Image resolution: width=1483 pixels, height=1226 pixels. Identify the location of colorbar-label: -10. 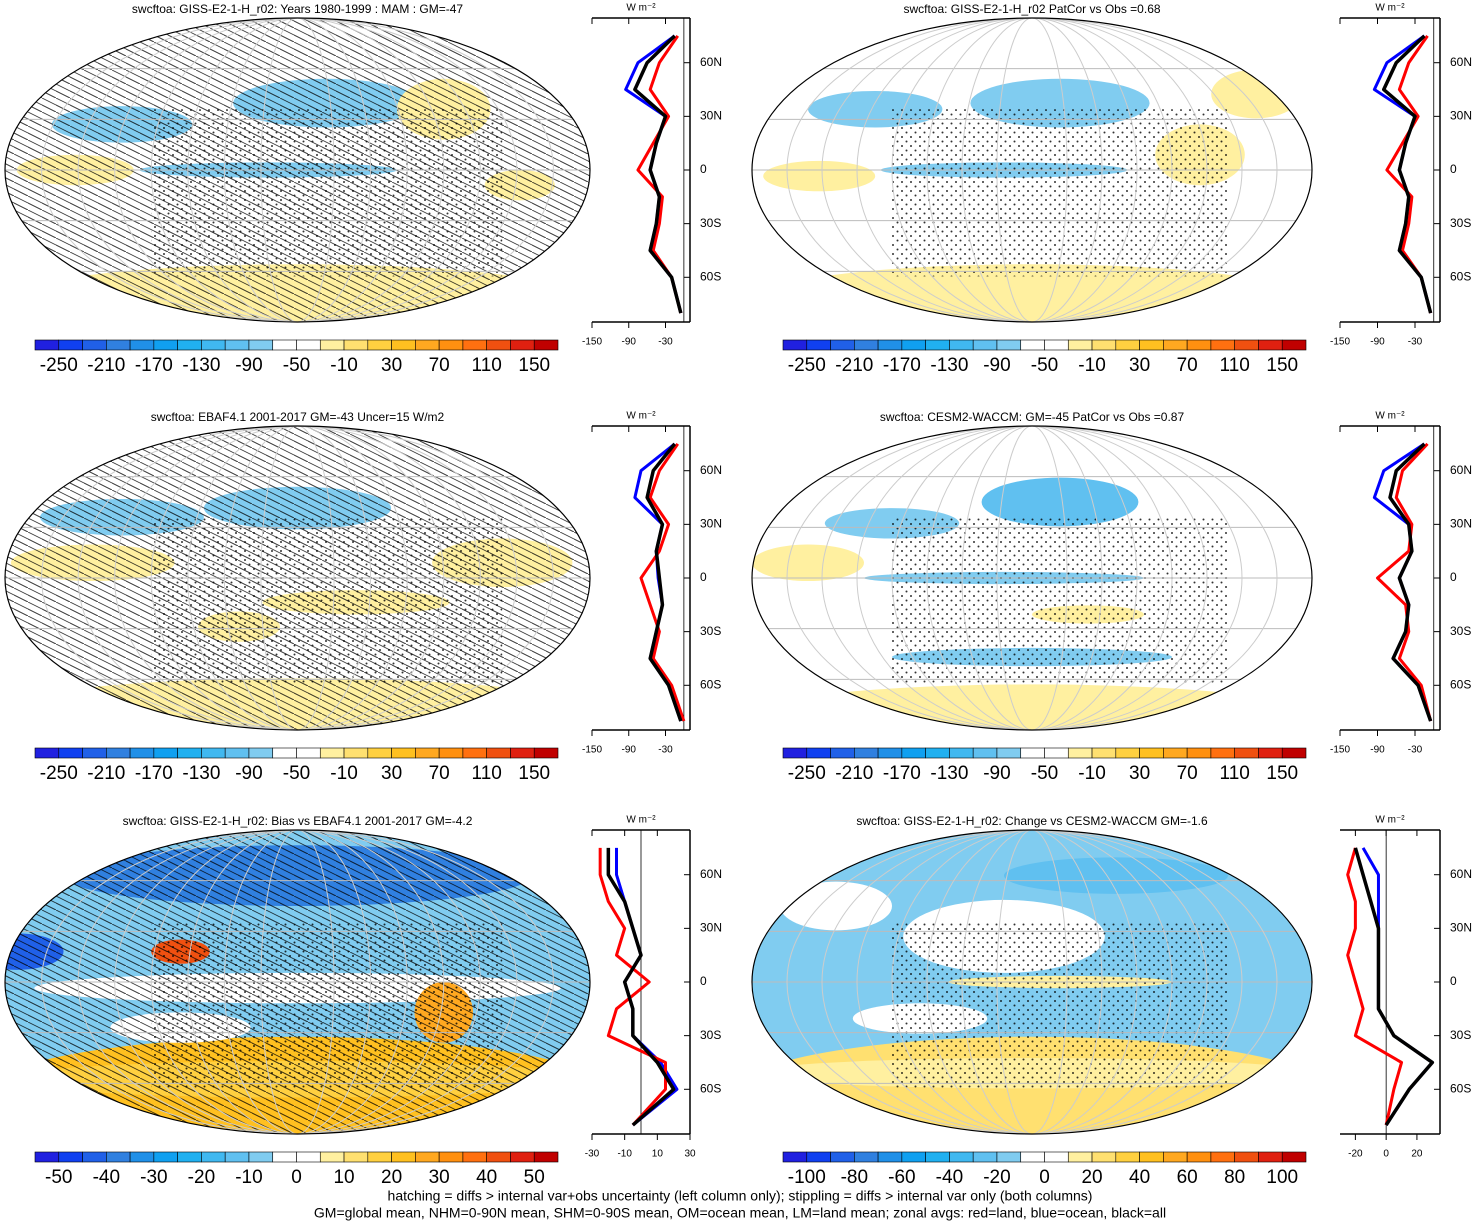
(248, 1177).